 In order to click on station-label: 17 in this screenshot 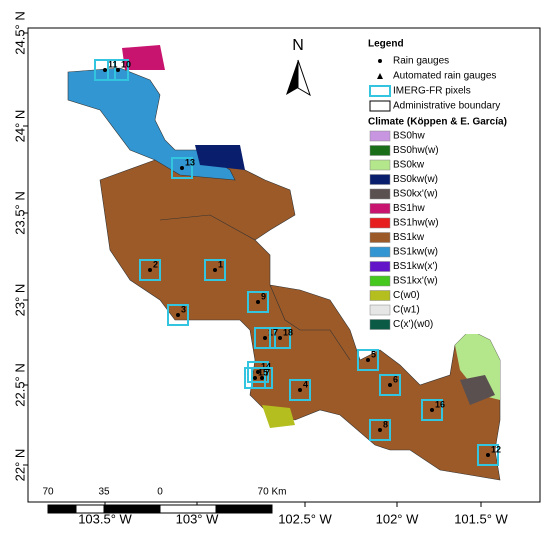, I will do `click(273, 332)`.